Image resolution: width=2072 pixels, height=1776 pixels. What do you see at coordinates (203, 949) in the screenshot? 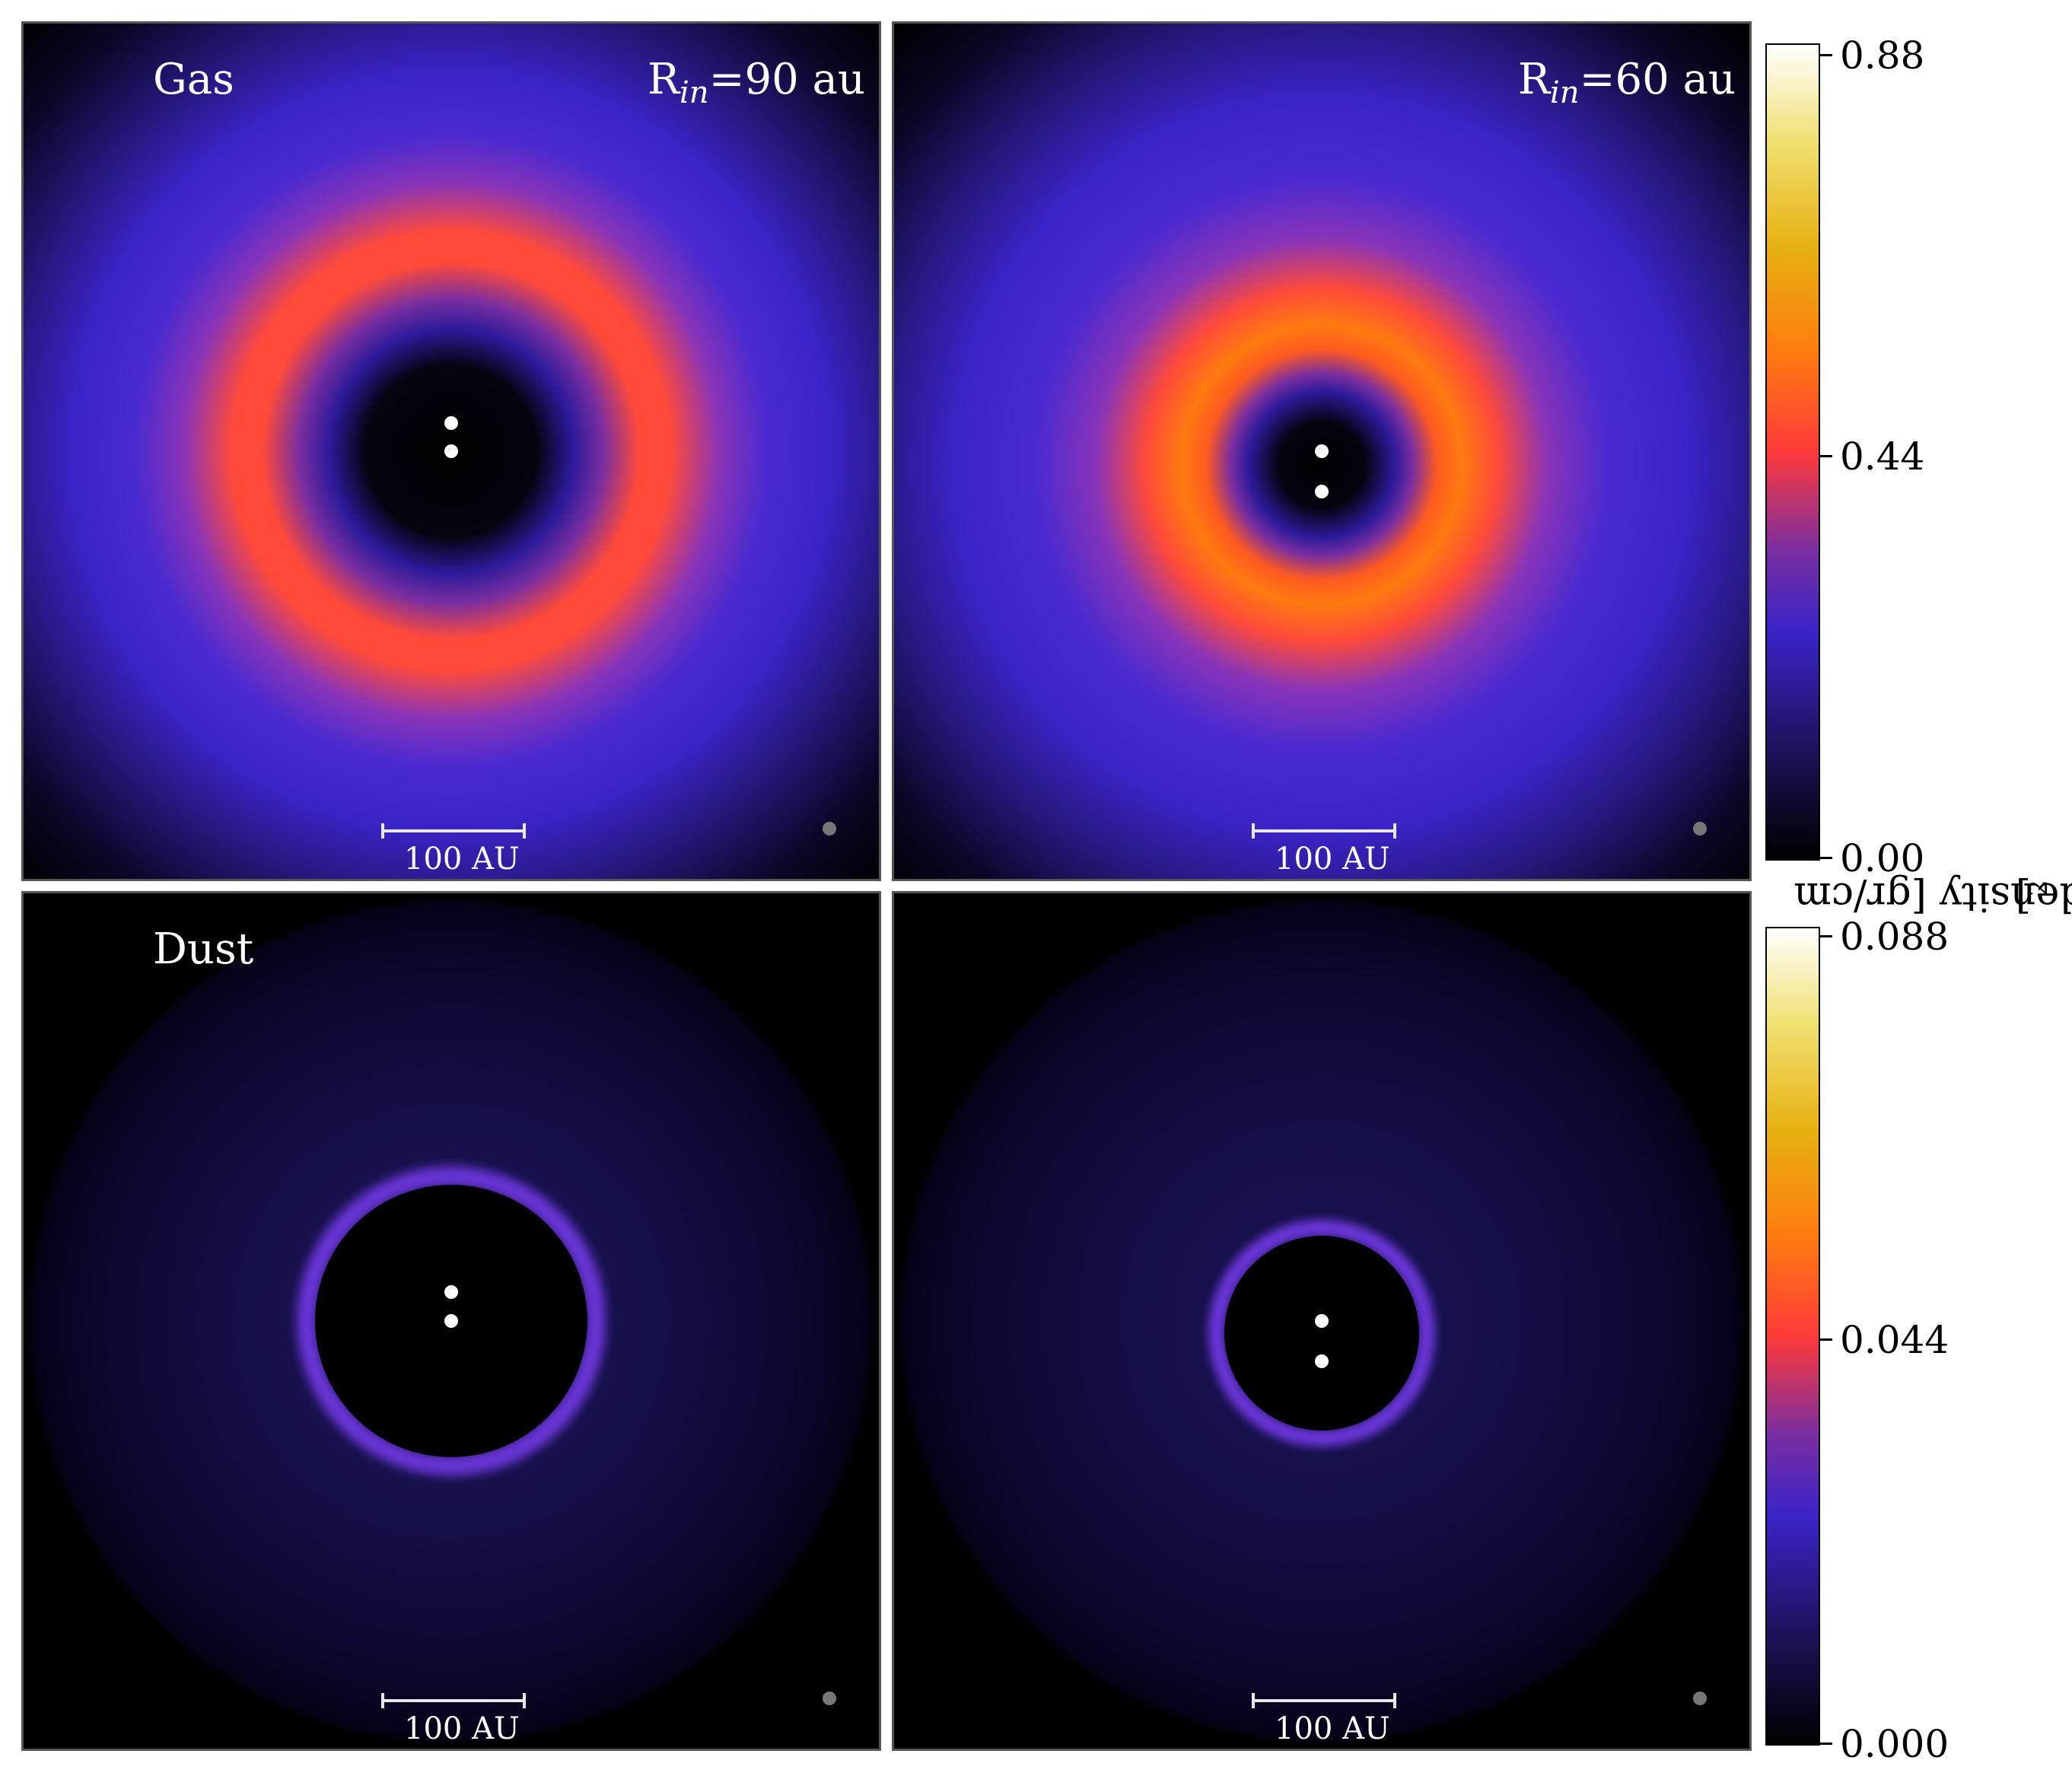
I see `panel-label-dust: Dust` at bounding box center [203, 949].